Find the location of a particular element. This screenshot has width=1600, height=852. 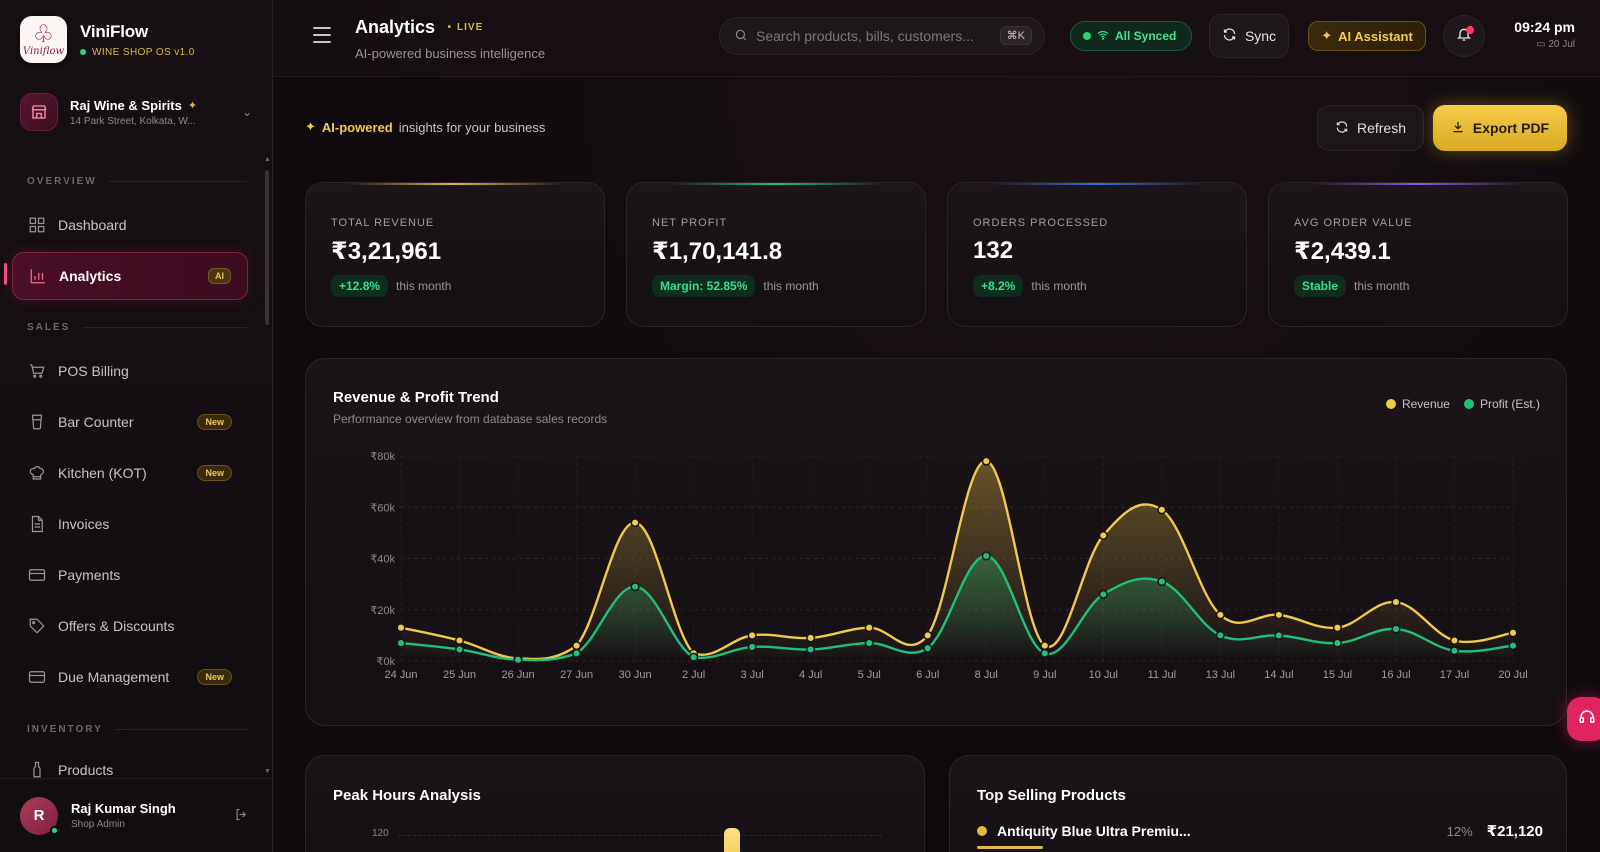

sidebar-item-bar-counter: Bar Counter New is located at coordinates (130, 422).